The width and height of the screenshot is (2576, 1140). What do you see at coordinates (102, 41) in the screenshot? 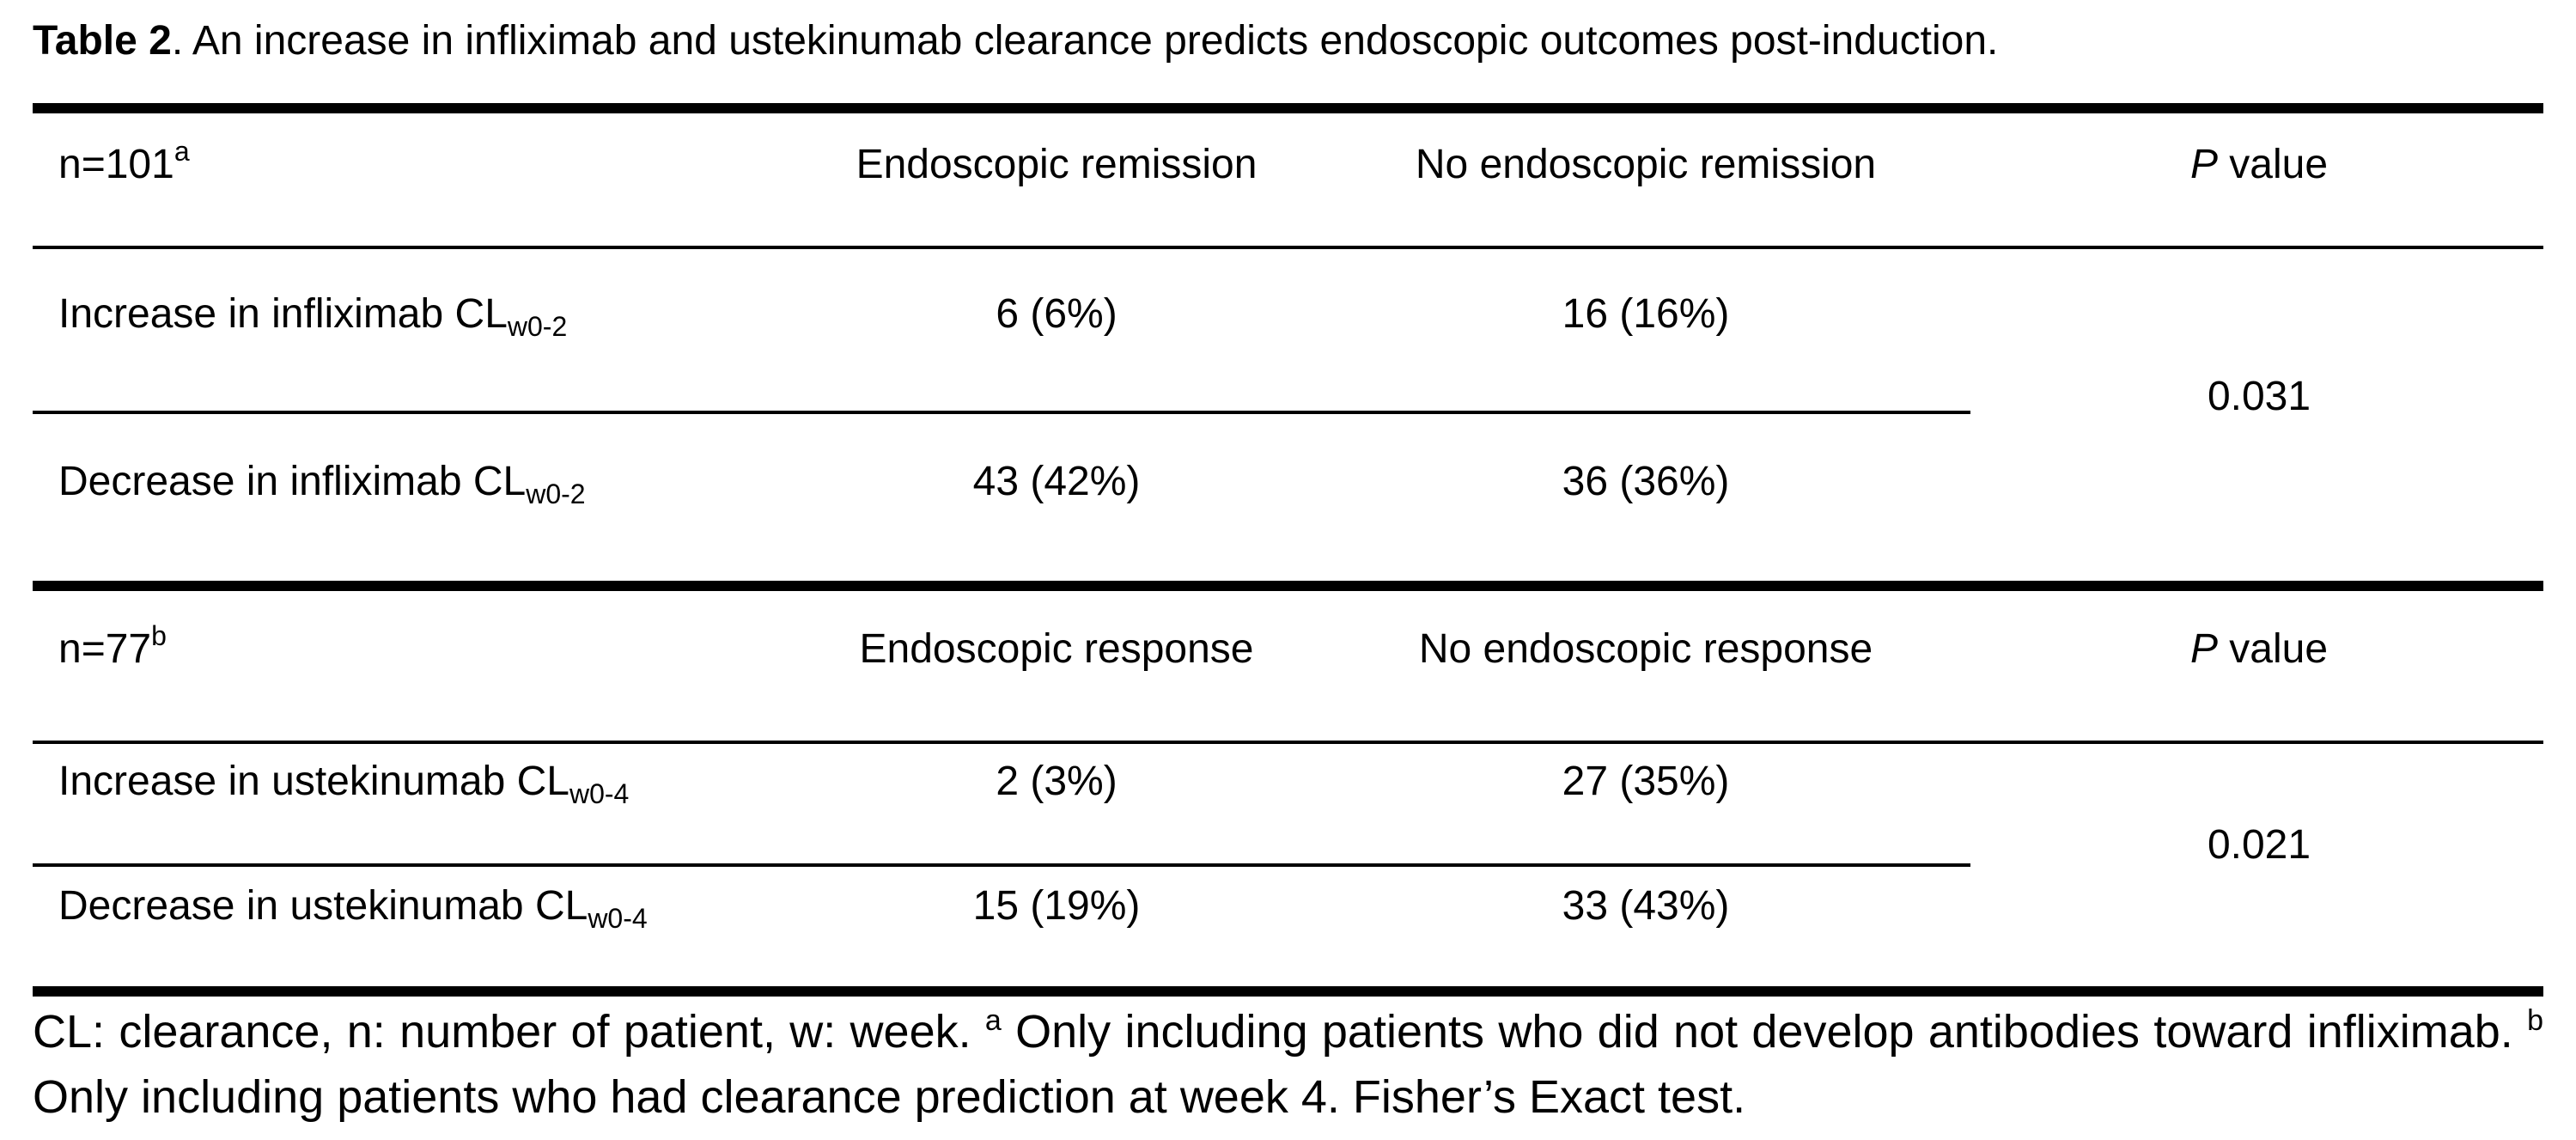
I see `caption-label: Table 2` at bounding box center [102, 41].